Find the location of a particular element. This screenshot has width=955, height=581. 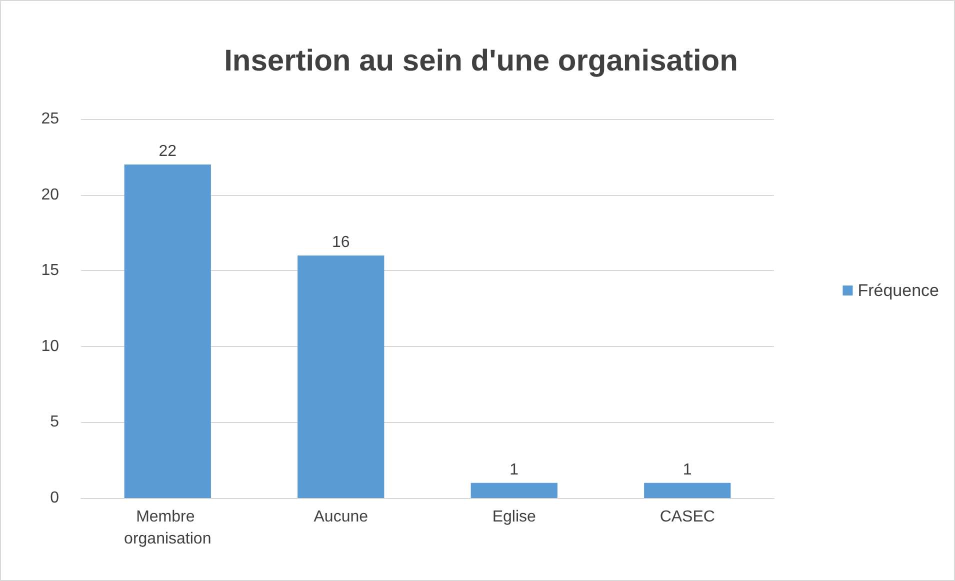

y-tick-label: 5 is located at coordinates (55, 422).